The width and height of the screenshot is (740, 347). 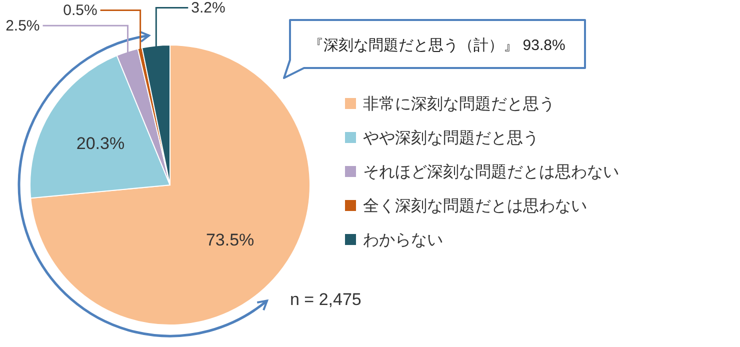 I want to click on data-label: 0.5%, so click(x=80, y=11).